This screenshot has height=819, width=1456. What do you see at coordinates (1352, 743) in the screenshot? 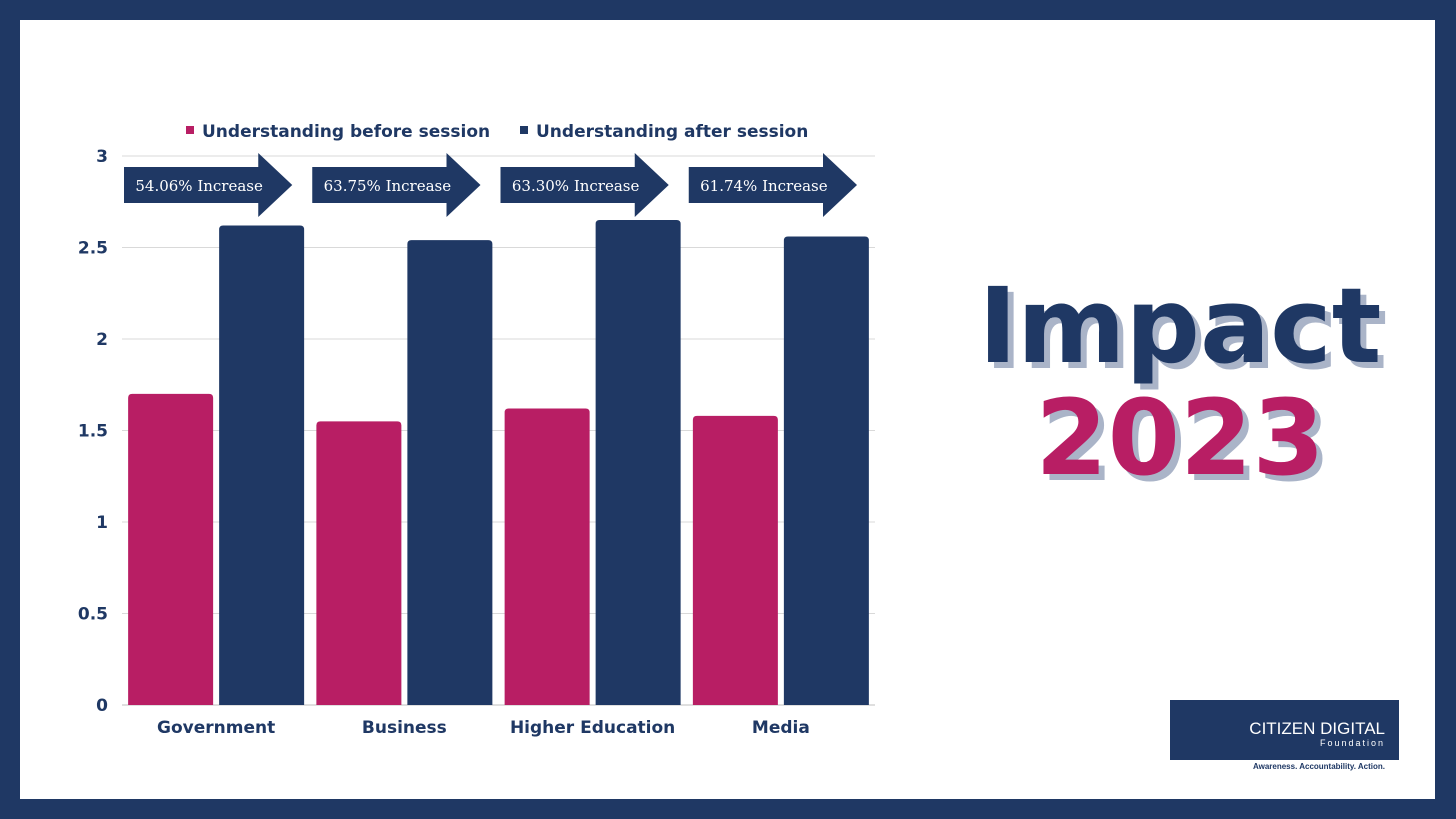
I see `logo-sub: Foundation` at bounding box center [1352, 743].